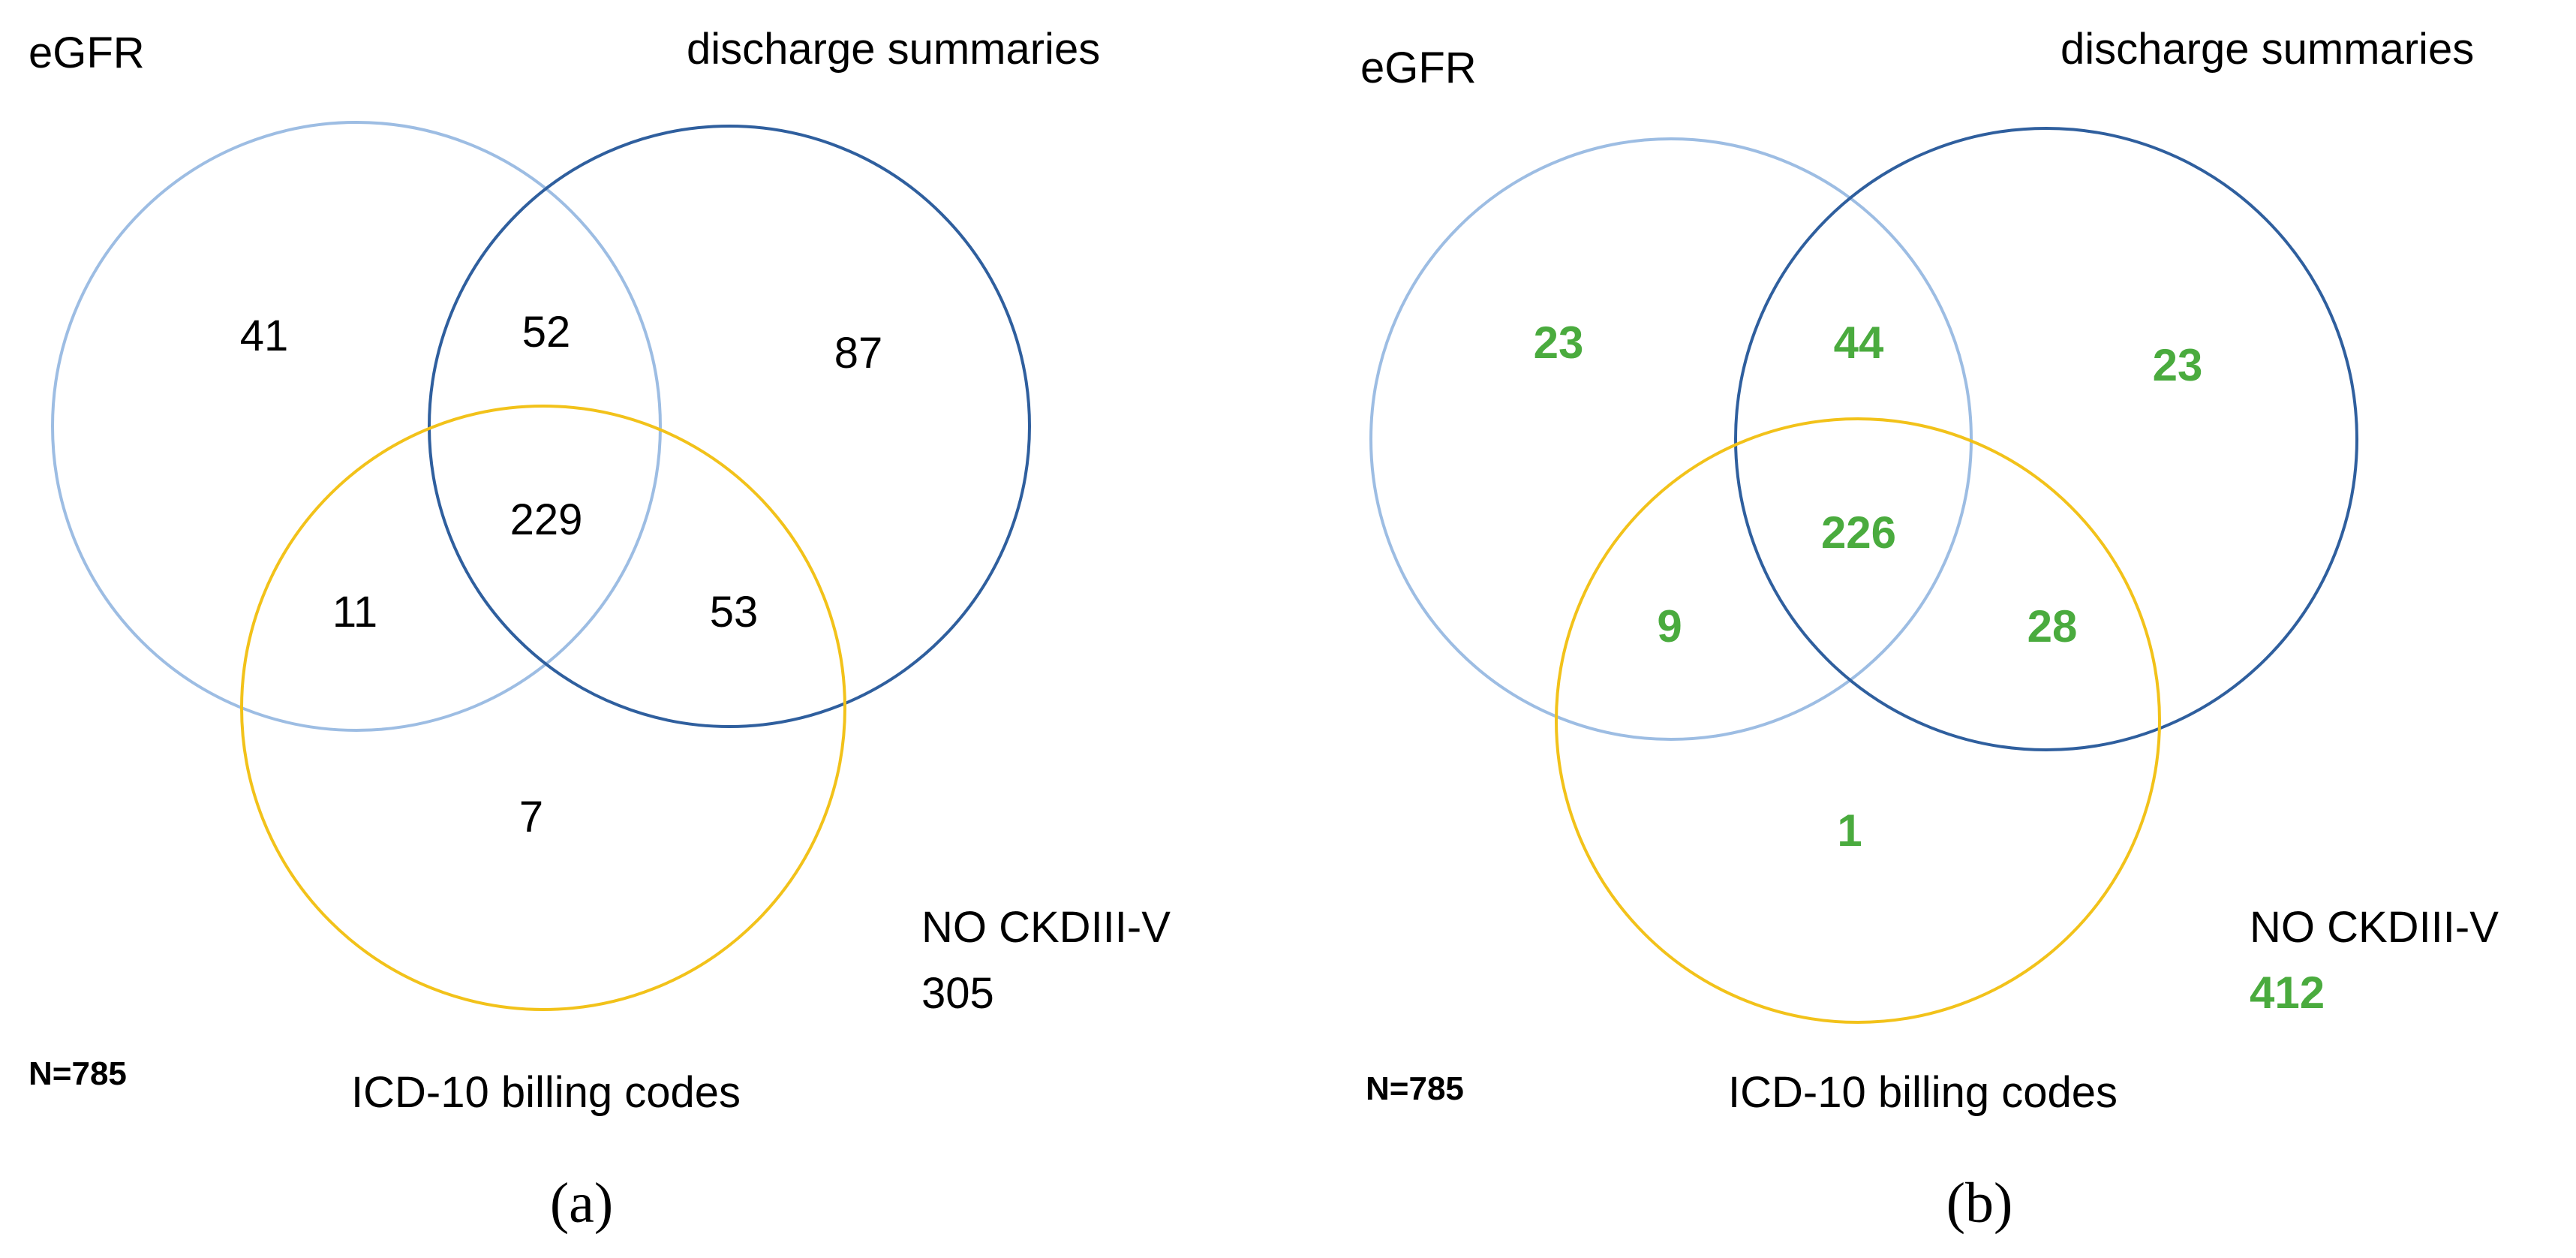 The width and height of the screenshot is (2576, 1258). I want to click on panel-b-discharge-circle, so click(2046, 439).